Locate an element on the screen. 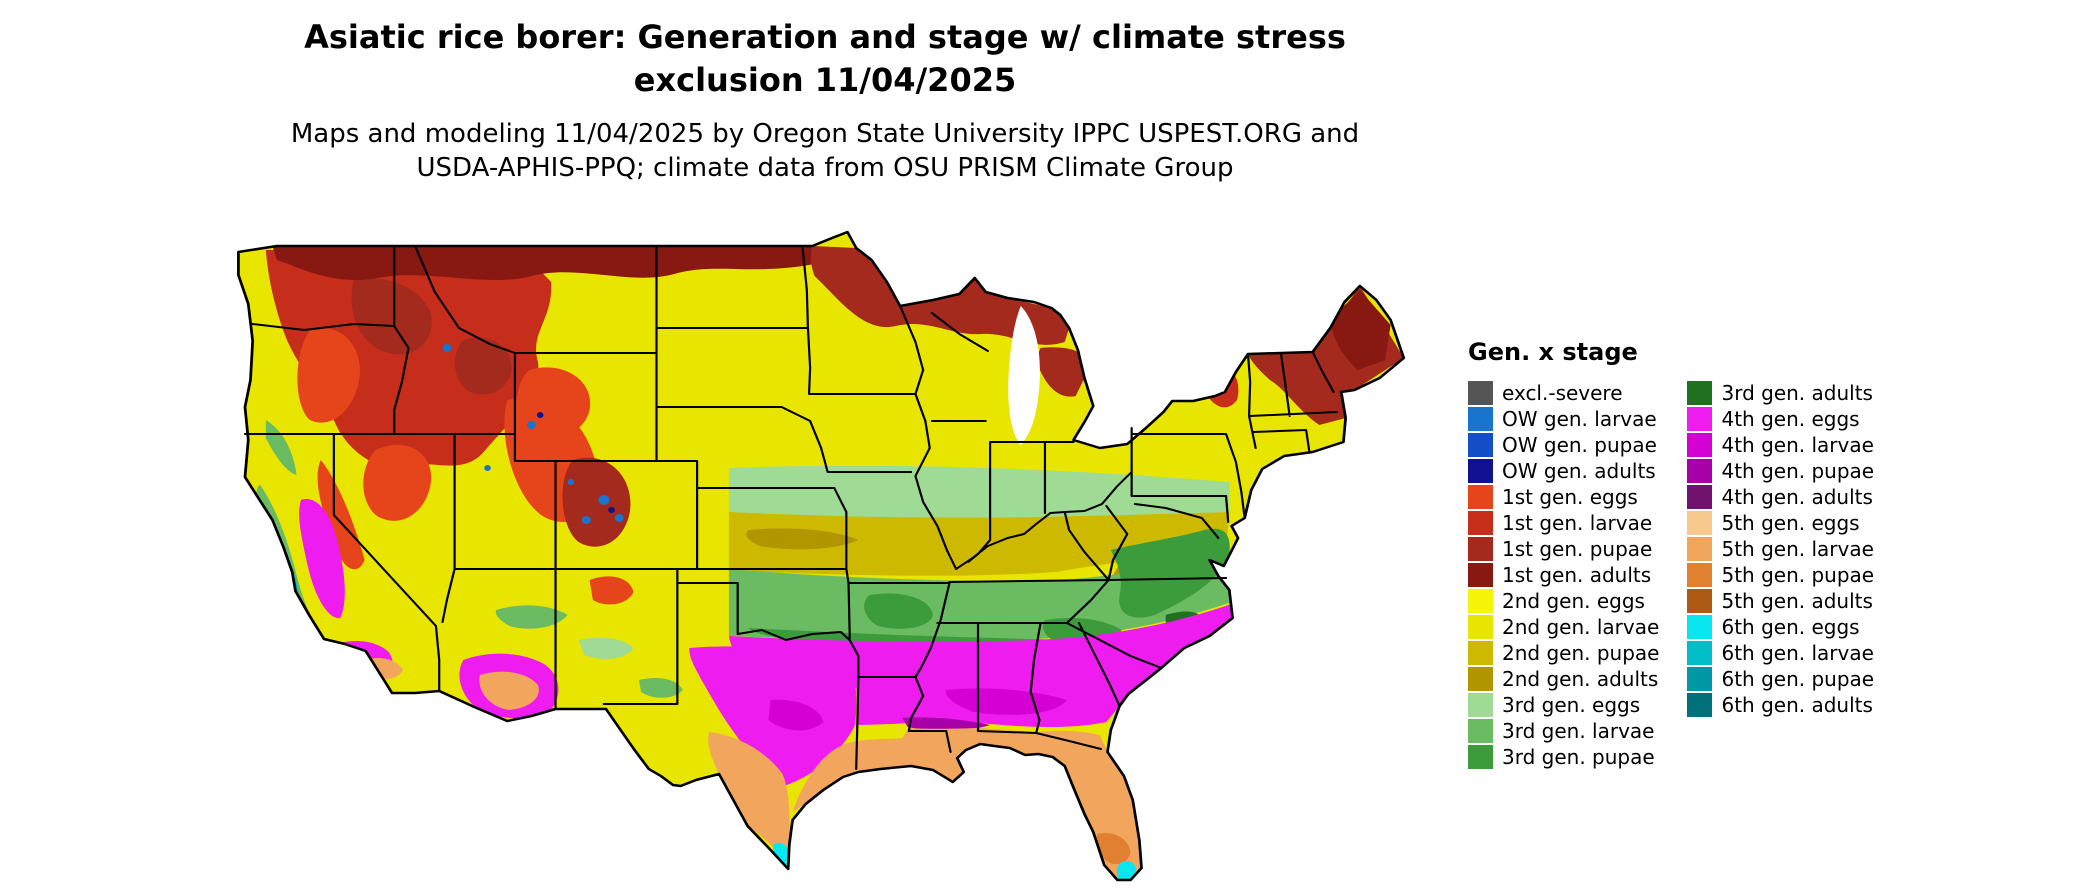 Image resolution: width=2100 pixels, height=892 pixels. map-region-3rd-gen-larvae-band is located at coordinates (980, 595).